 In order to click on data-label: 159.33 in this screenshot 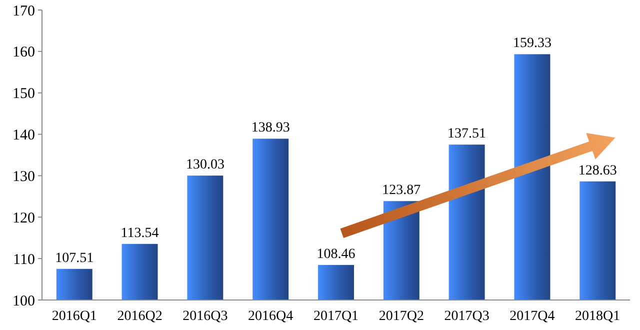, I will do `click(532, 44)`.